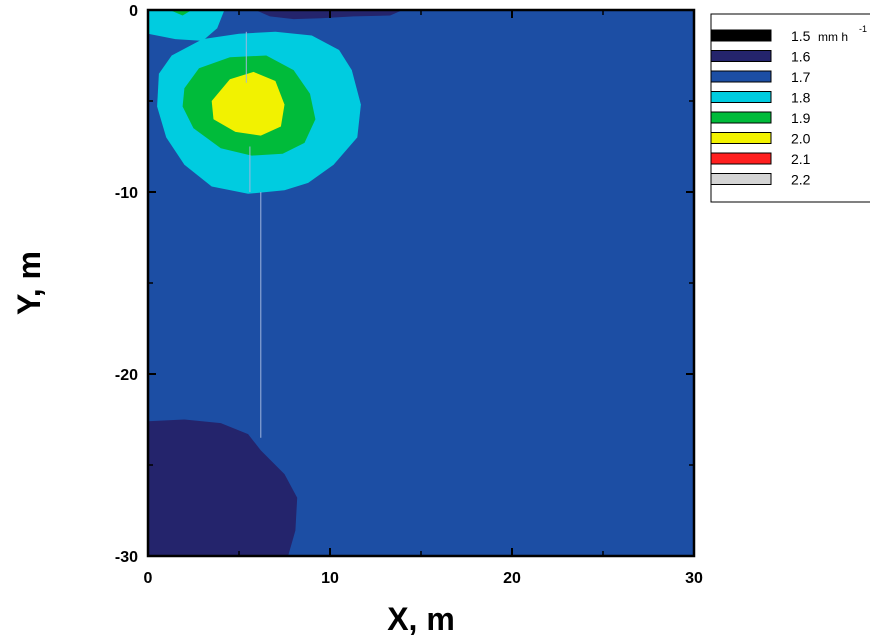  I want to click on legend-label-1.9: 1.9, so click(801, 118).